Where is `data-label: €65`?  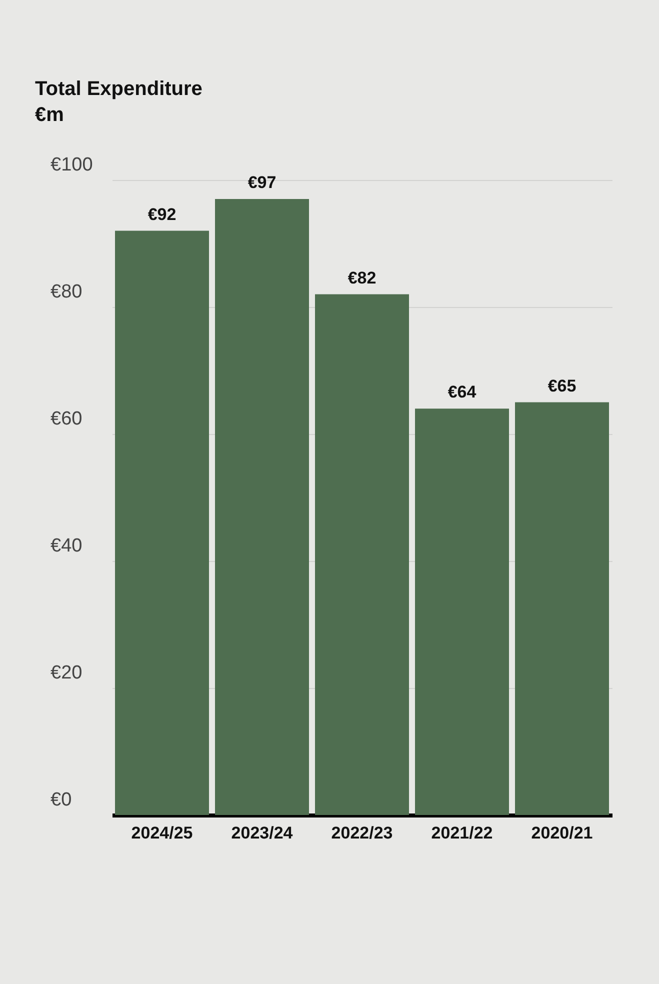
data-label: €65 is located at coordinates (562, 386).